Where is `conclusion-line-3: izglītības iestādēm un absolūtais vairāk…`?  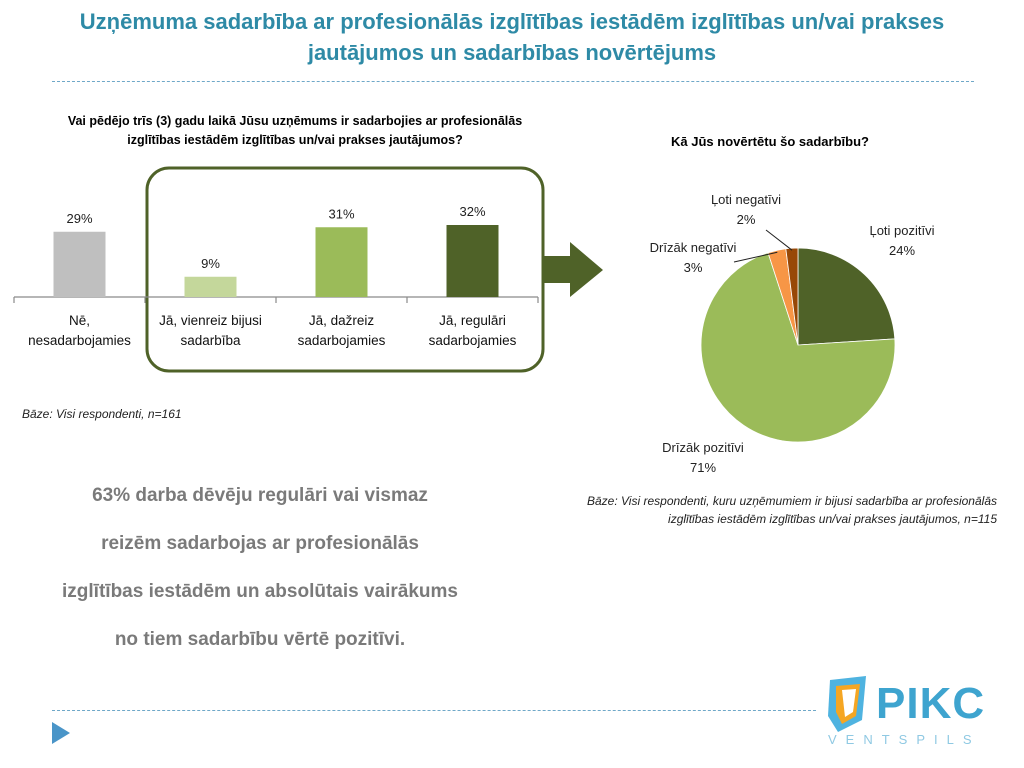
conclusion-line-3: izglītības iestādēm un absolūtais vairāk… is located at coordinates (260, 591).